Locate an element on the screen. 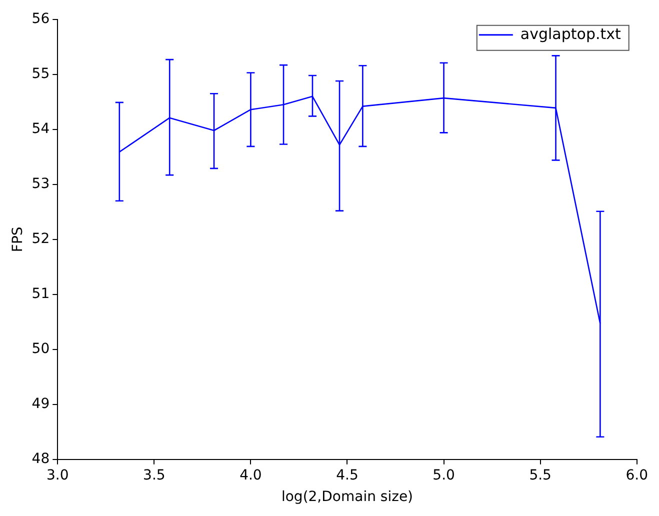 Image resolution: width=659 pixels, height=516 pixels. y-tick-label: 52 is located at coordinates (41, 239).